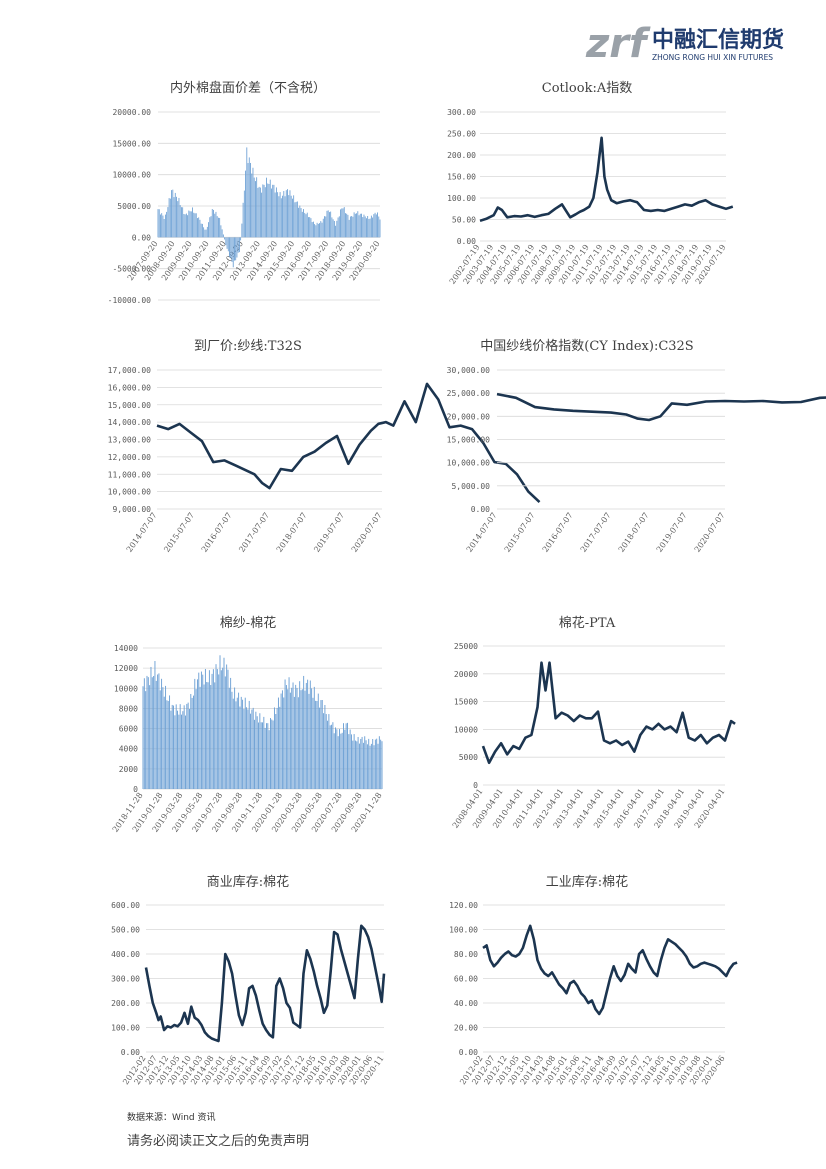 The width and height of the screenshot is (826, 1169). What do you see at coordinates (677, 1070) in the screenshot?
I see `x-tick-label: 2019-03` at bounding box center [677, 1070].